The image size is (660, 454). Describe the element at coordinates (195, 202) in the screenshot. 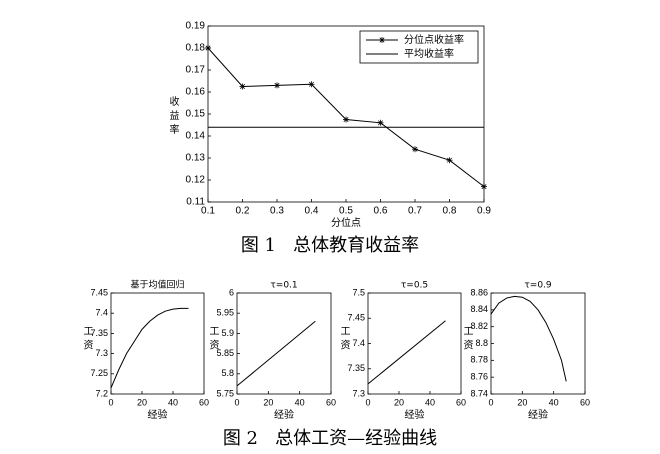

I see `y-tick-label: 0.11` at that location.